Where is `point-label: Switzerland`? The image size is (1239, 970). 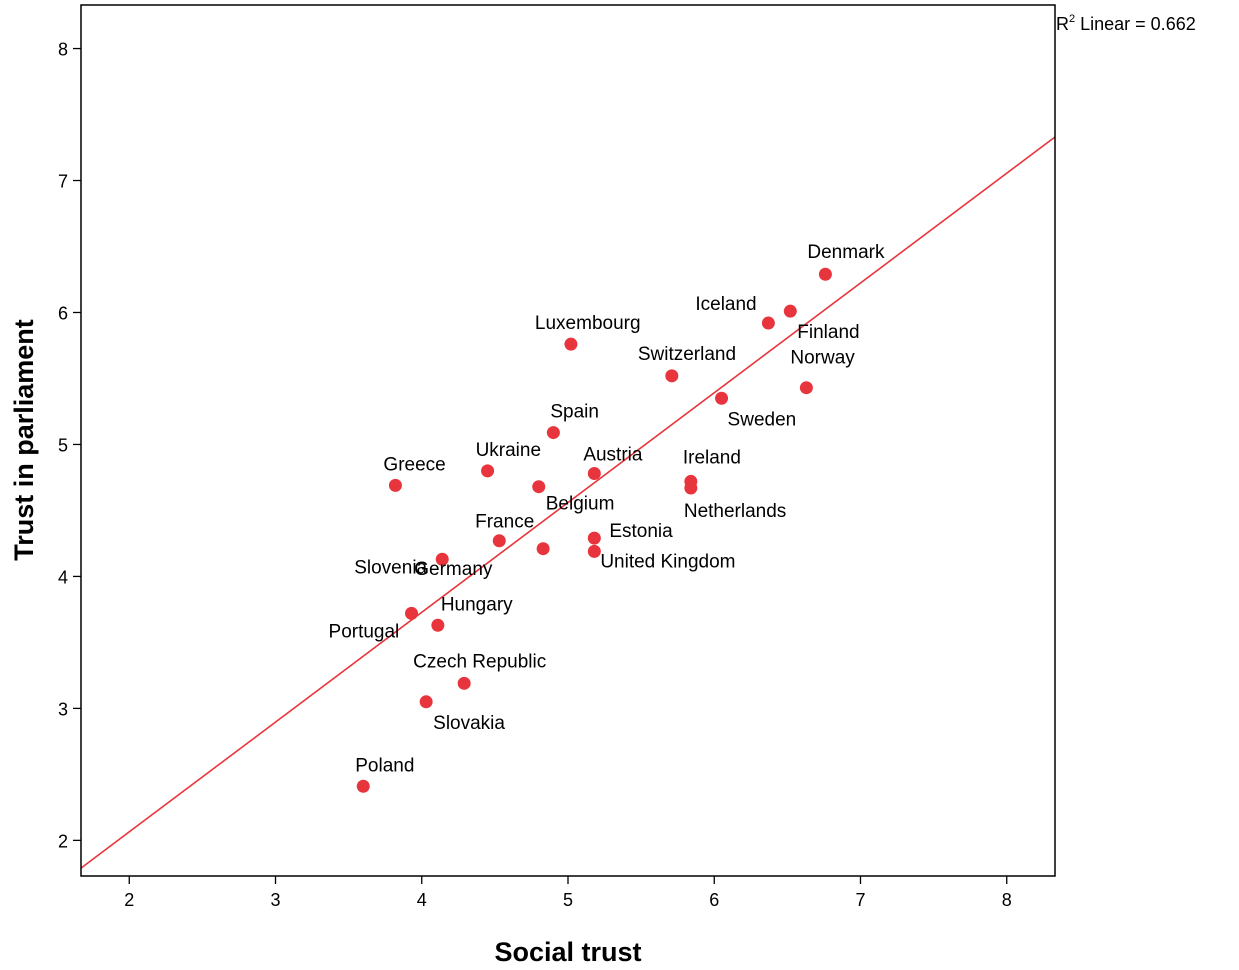
point-label: Switzerland is located at coordinates (687, 354).